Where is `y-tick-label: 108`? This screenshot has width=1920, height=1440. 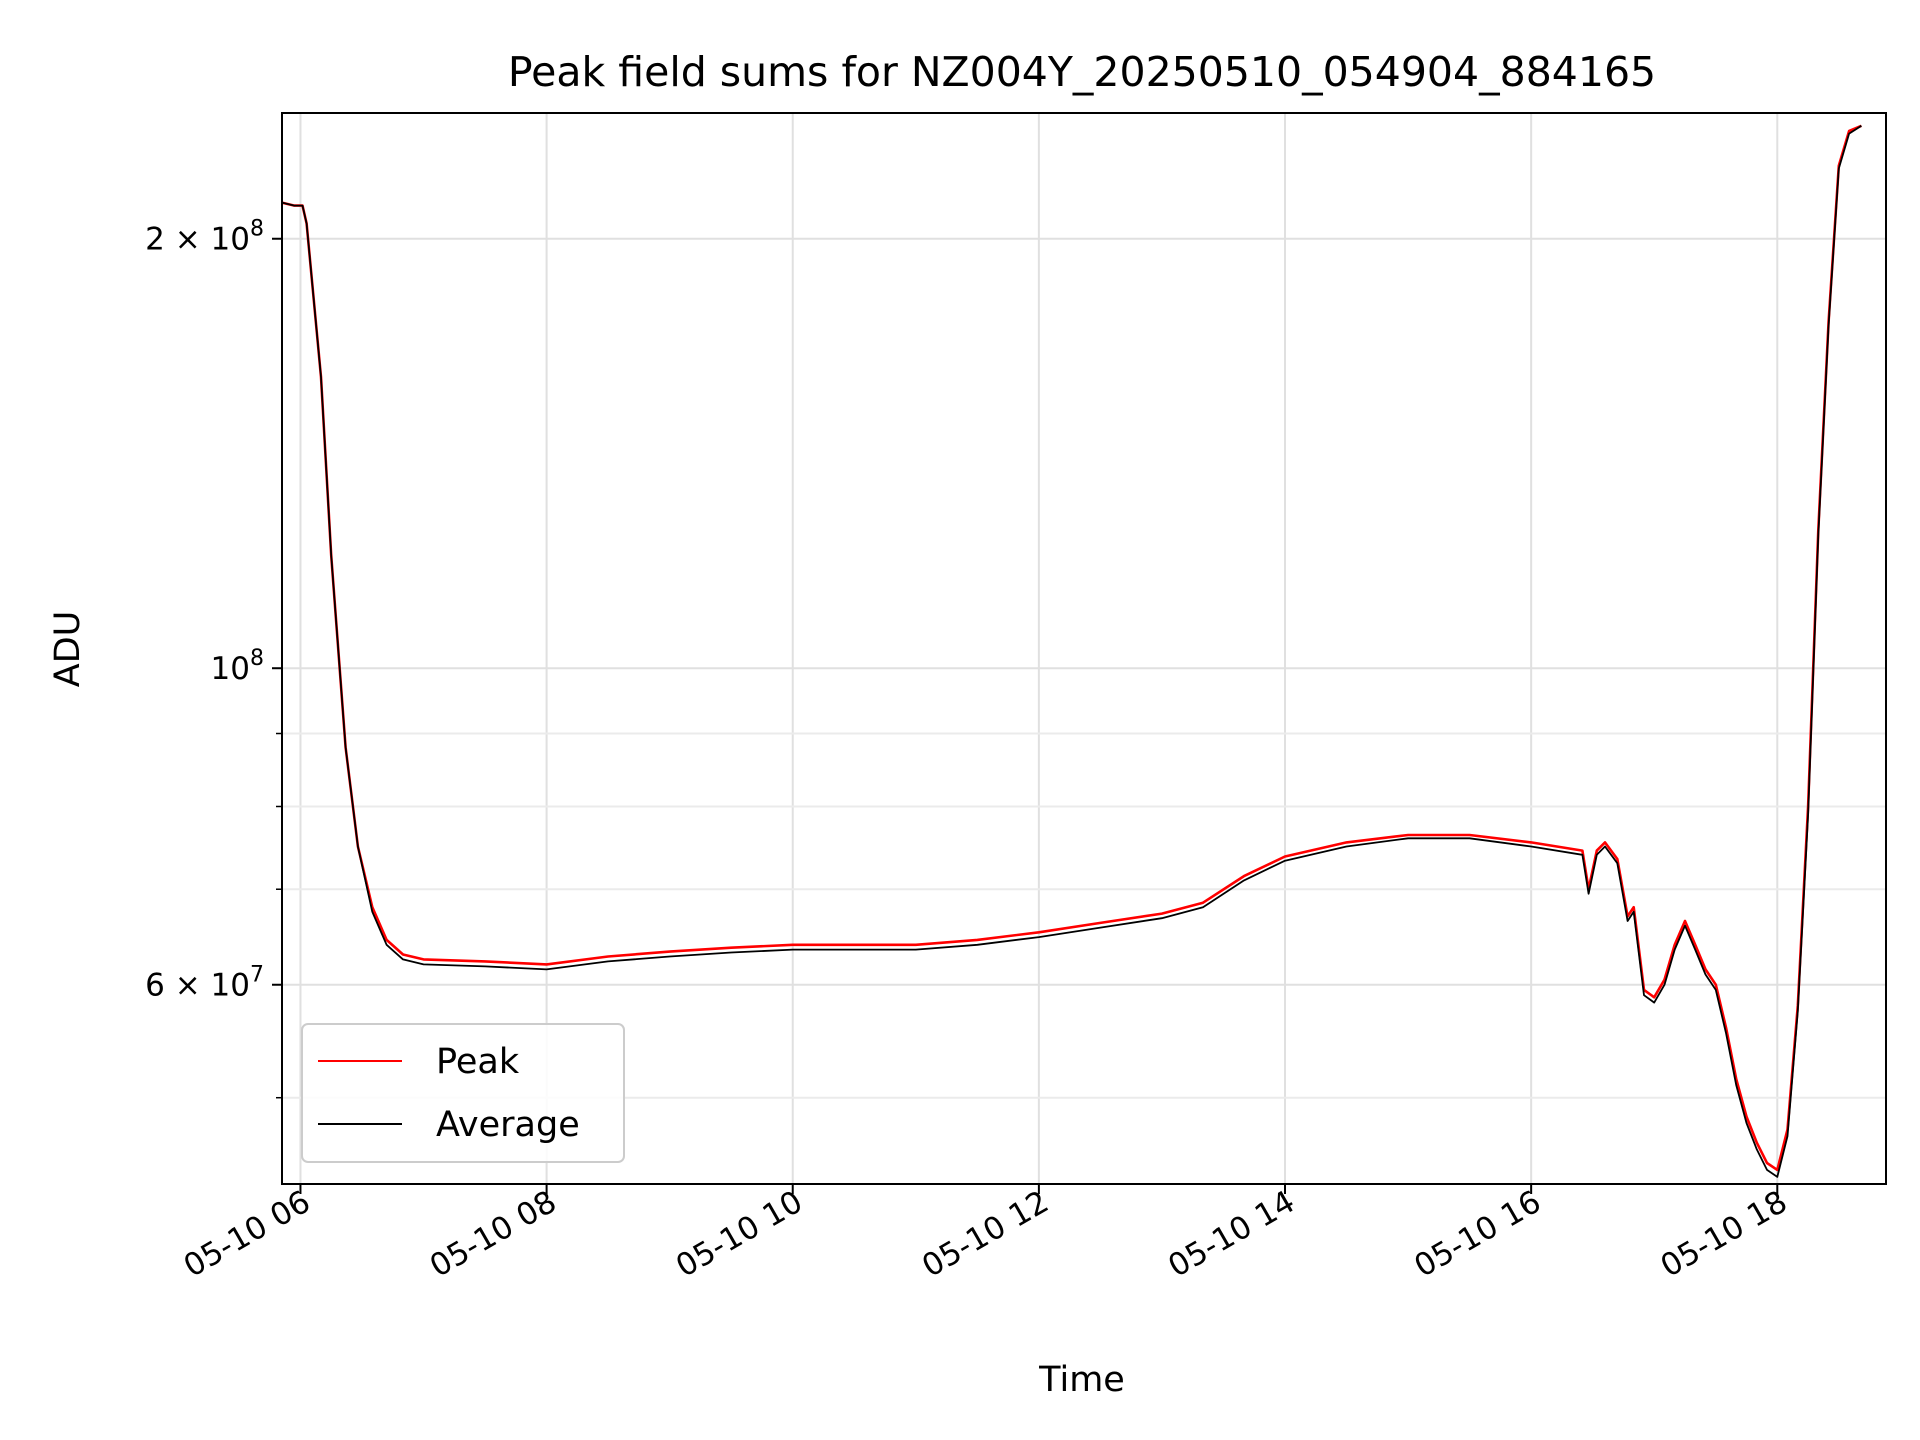
y-tick-label: 108 is located at coordinates (237, 666).